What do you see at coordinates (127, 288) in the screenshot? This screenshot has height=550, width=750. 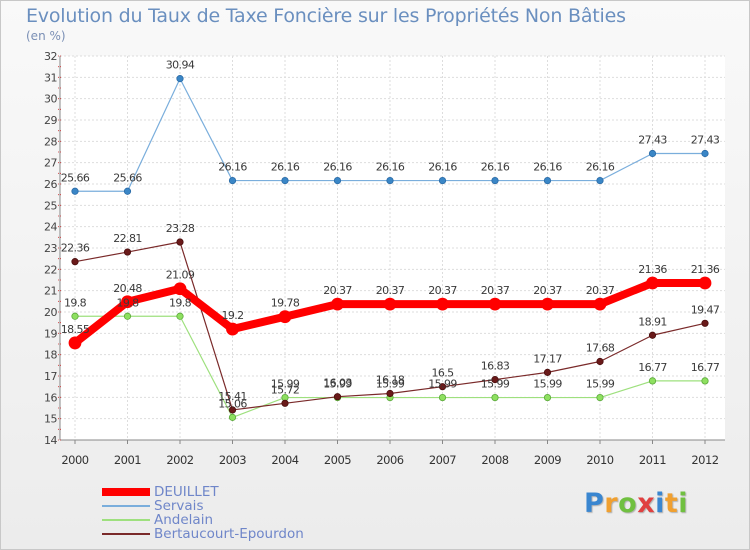 I see `data-label-deuillet: 20.48` at bounding box center [127, 288].